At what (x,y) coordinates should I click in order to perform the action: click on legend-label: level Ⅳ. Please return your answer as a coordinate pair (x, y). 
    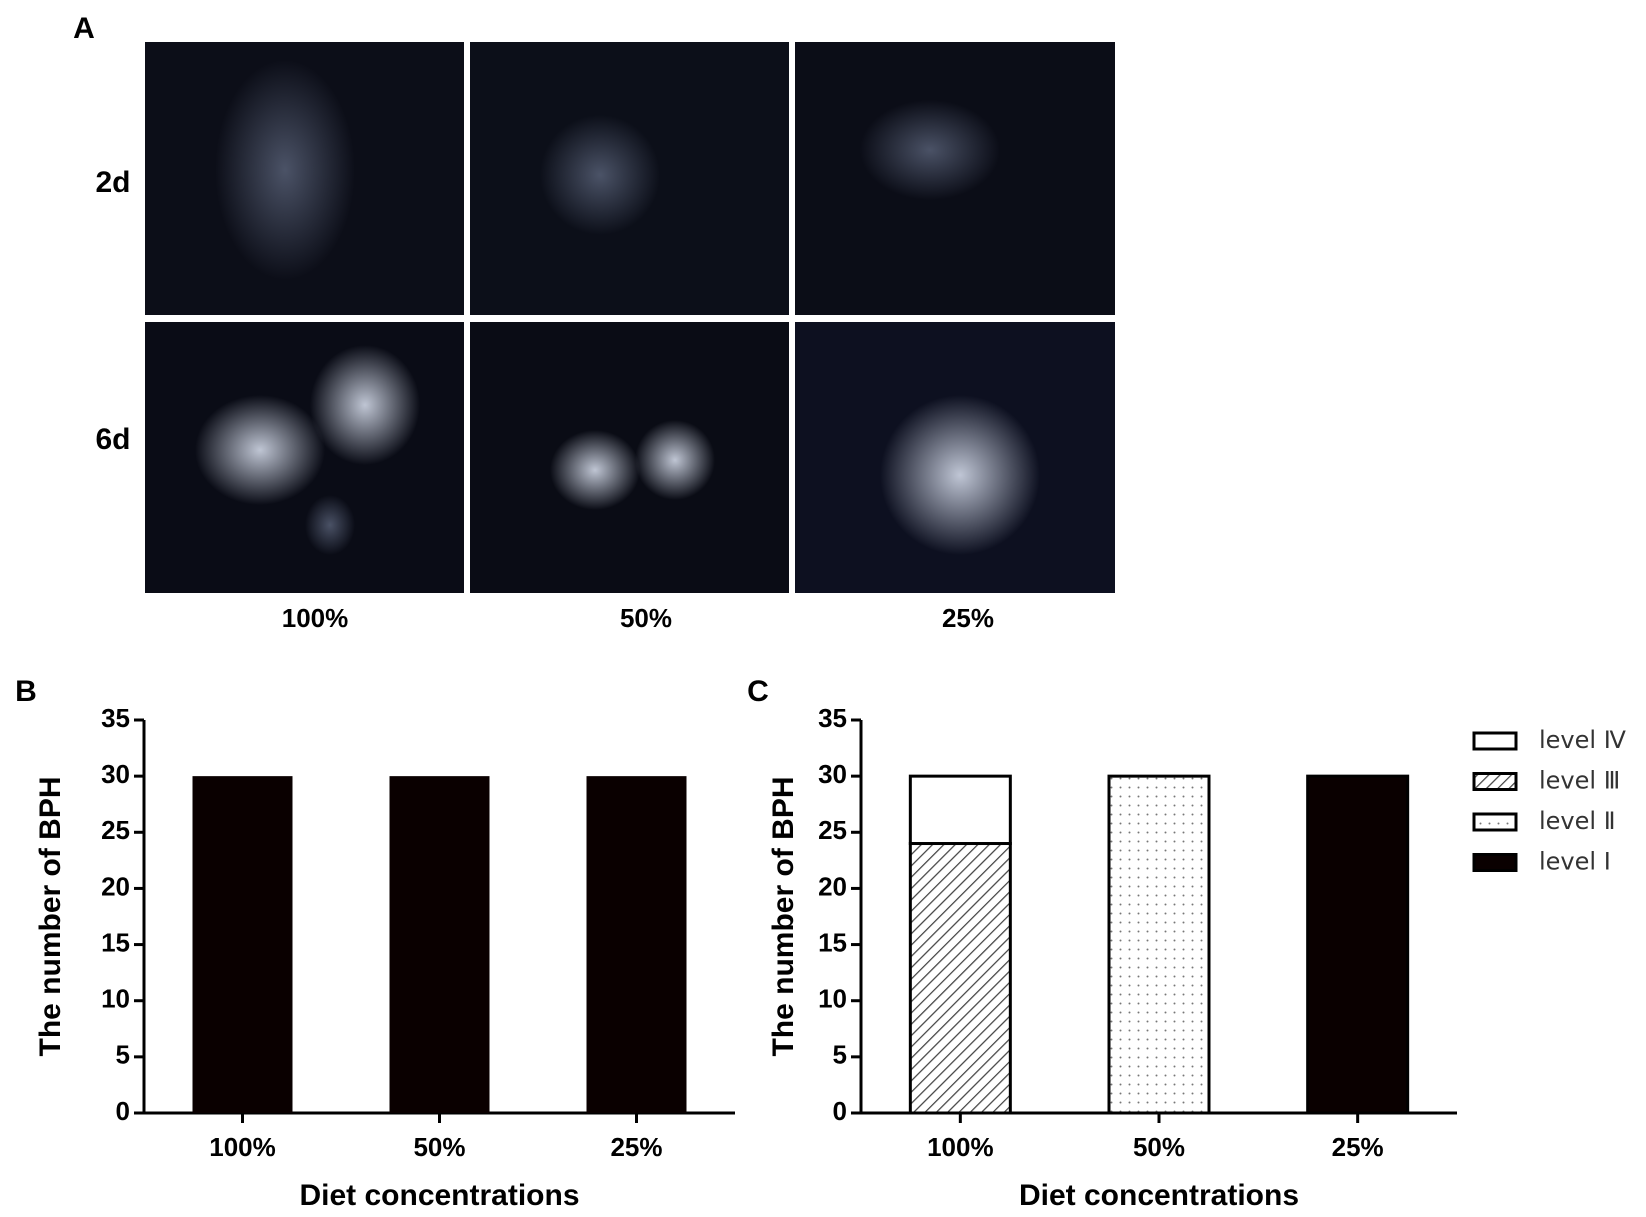
    Looking at the image, I should click on (1582, 740).